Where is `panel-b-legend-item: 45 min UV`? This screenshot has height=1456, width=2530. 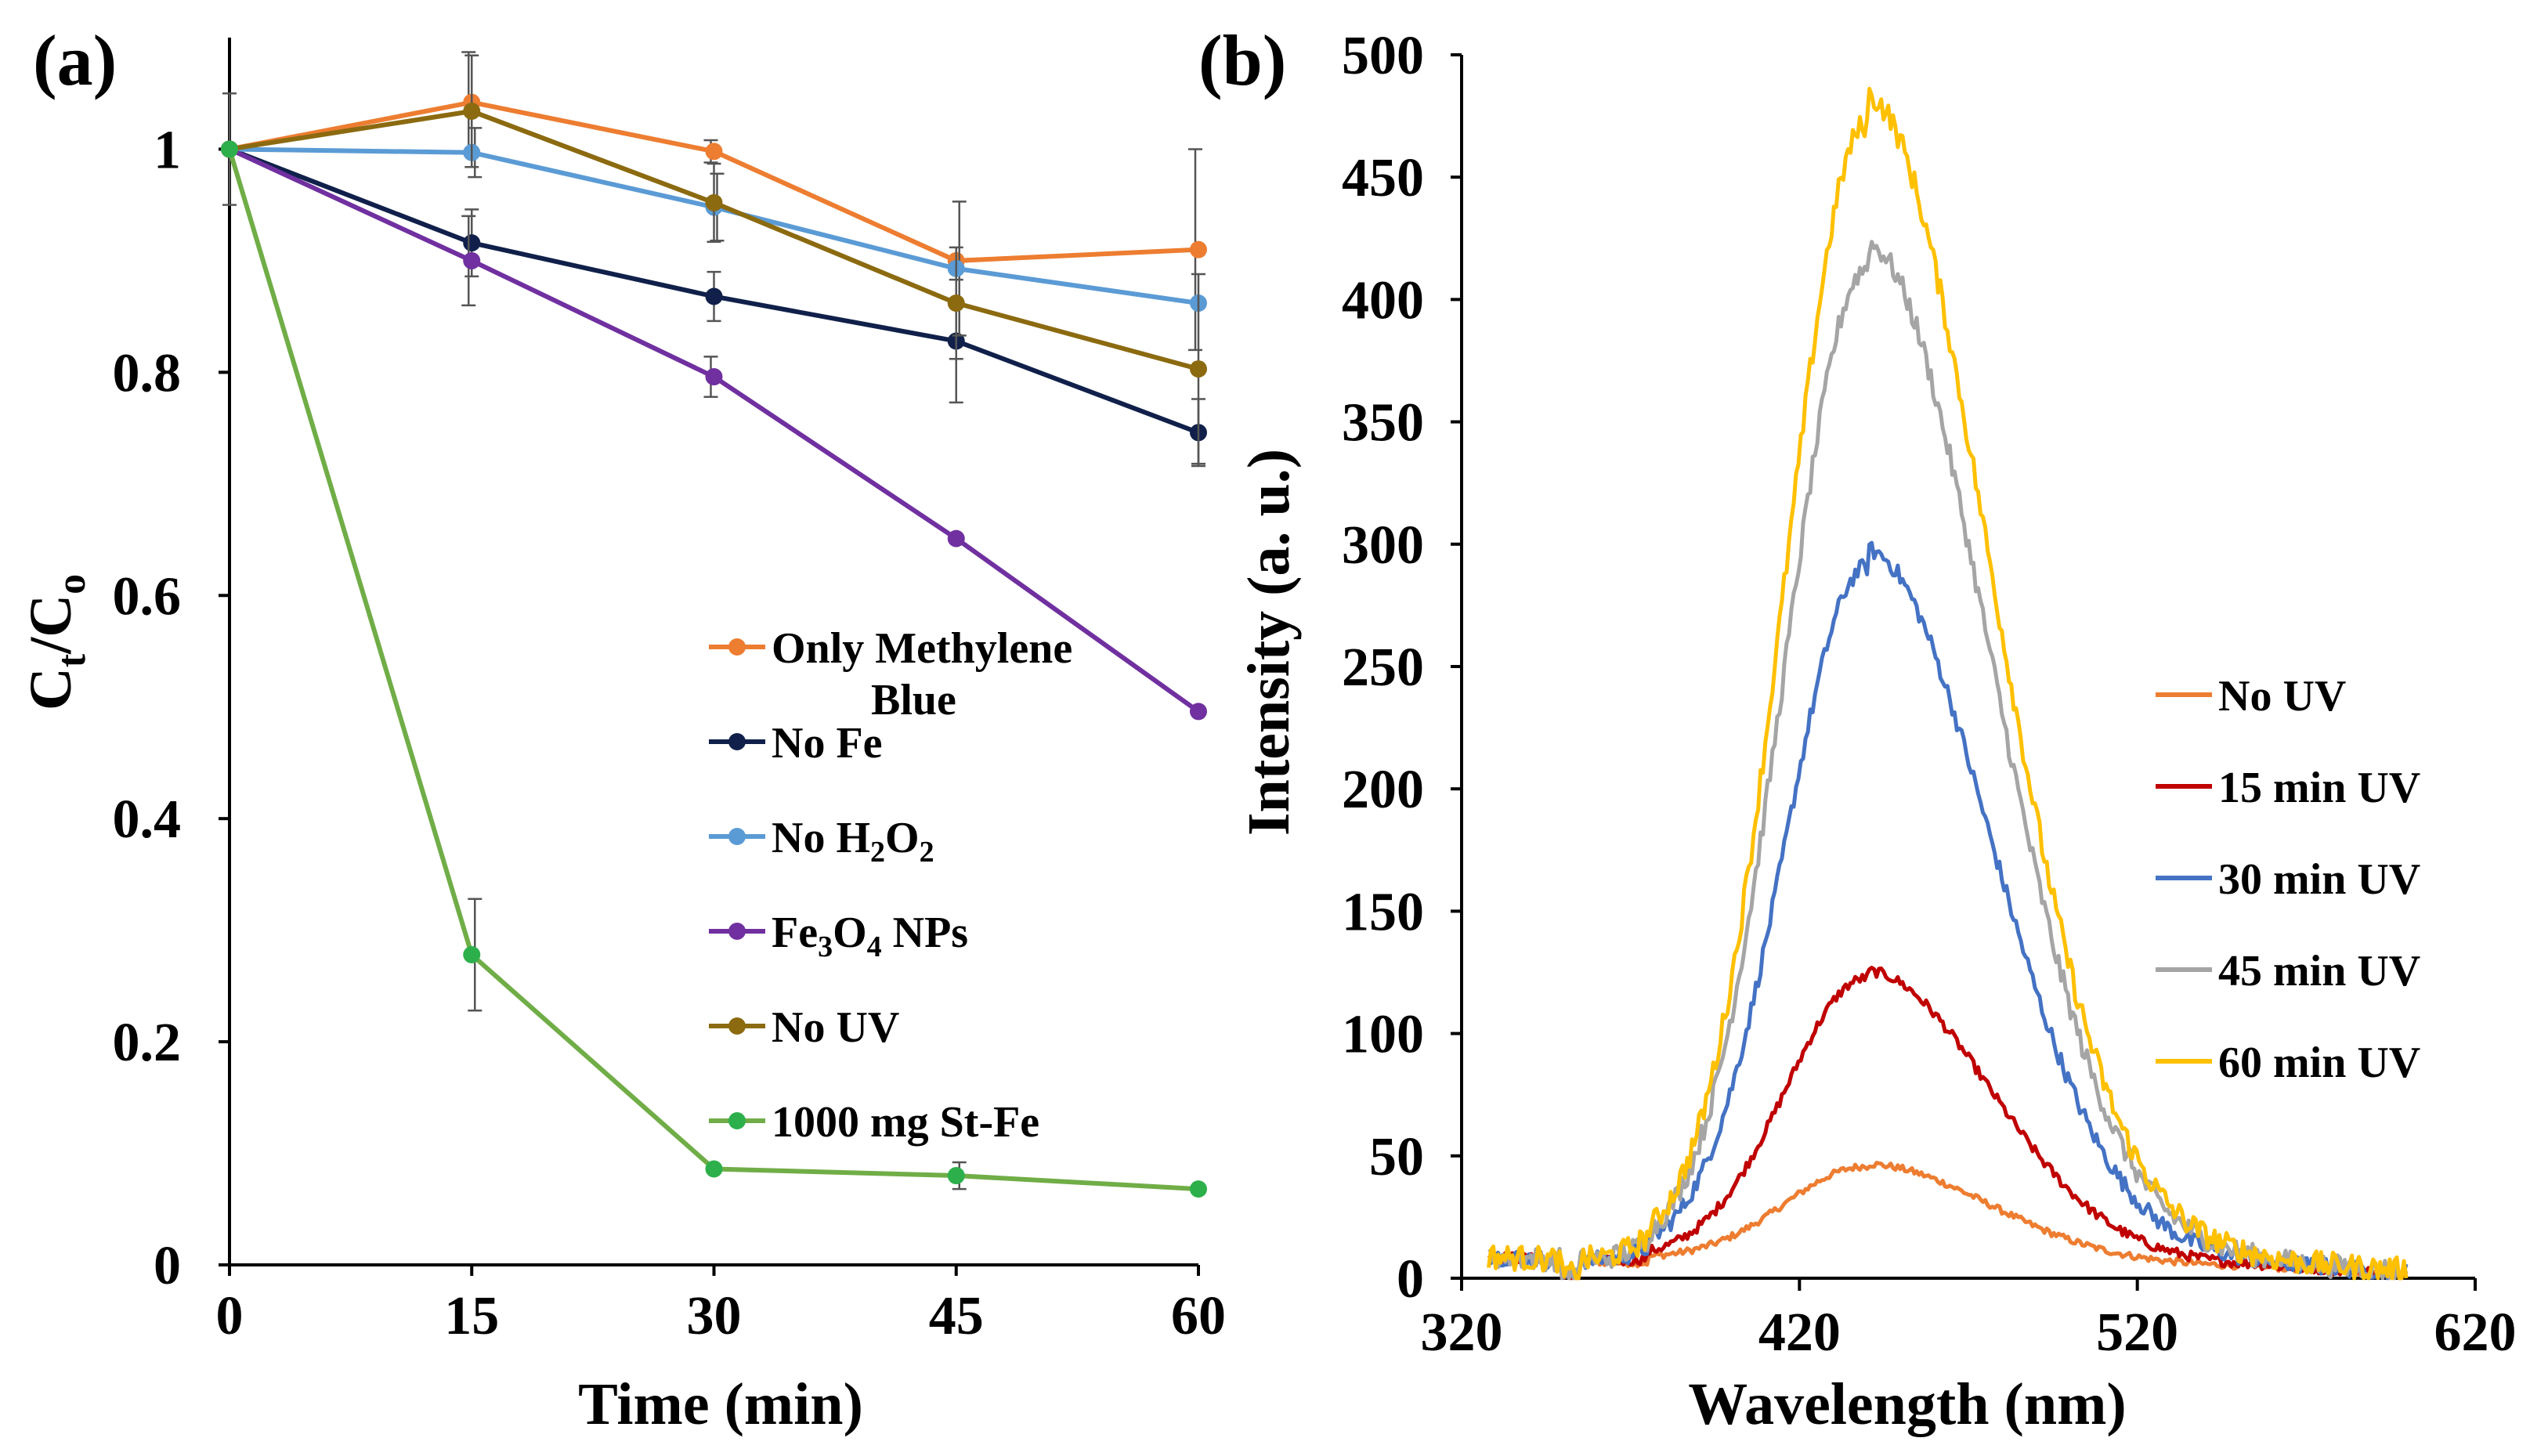
panel-b-legend-item: 45 min UV is located at coordinates (2288, 971).